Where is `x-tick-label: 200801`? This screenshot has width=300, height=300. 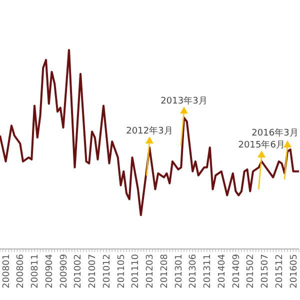
x-tick-label: 200801 is located at coordinates (7, 271).